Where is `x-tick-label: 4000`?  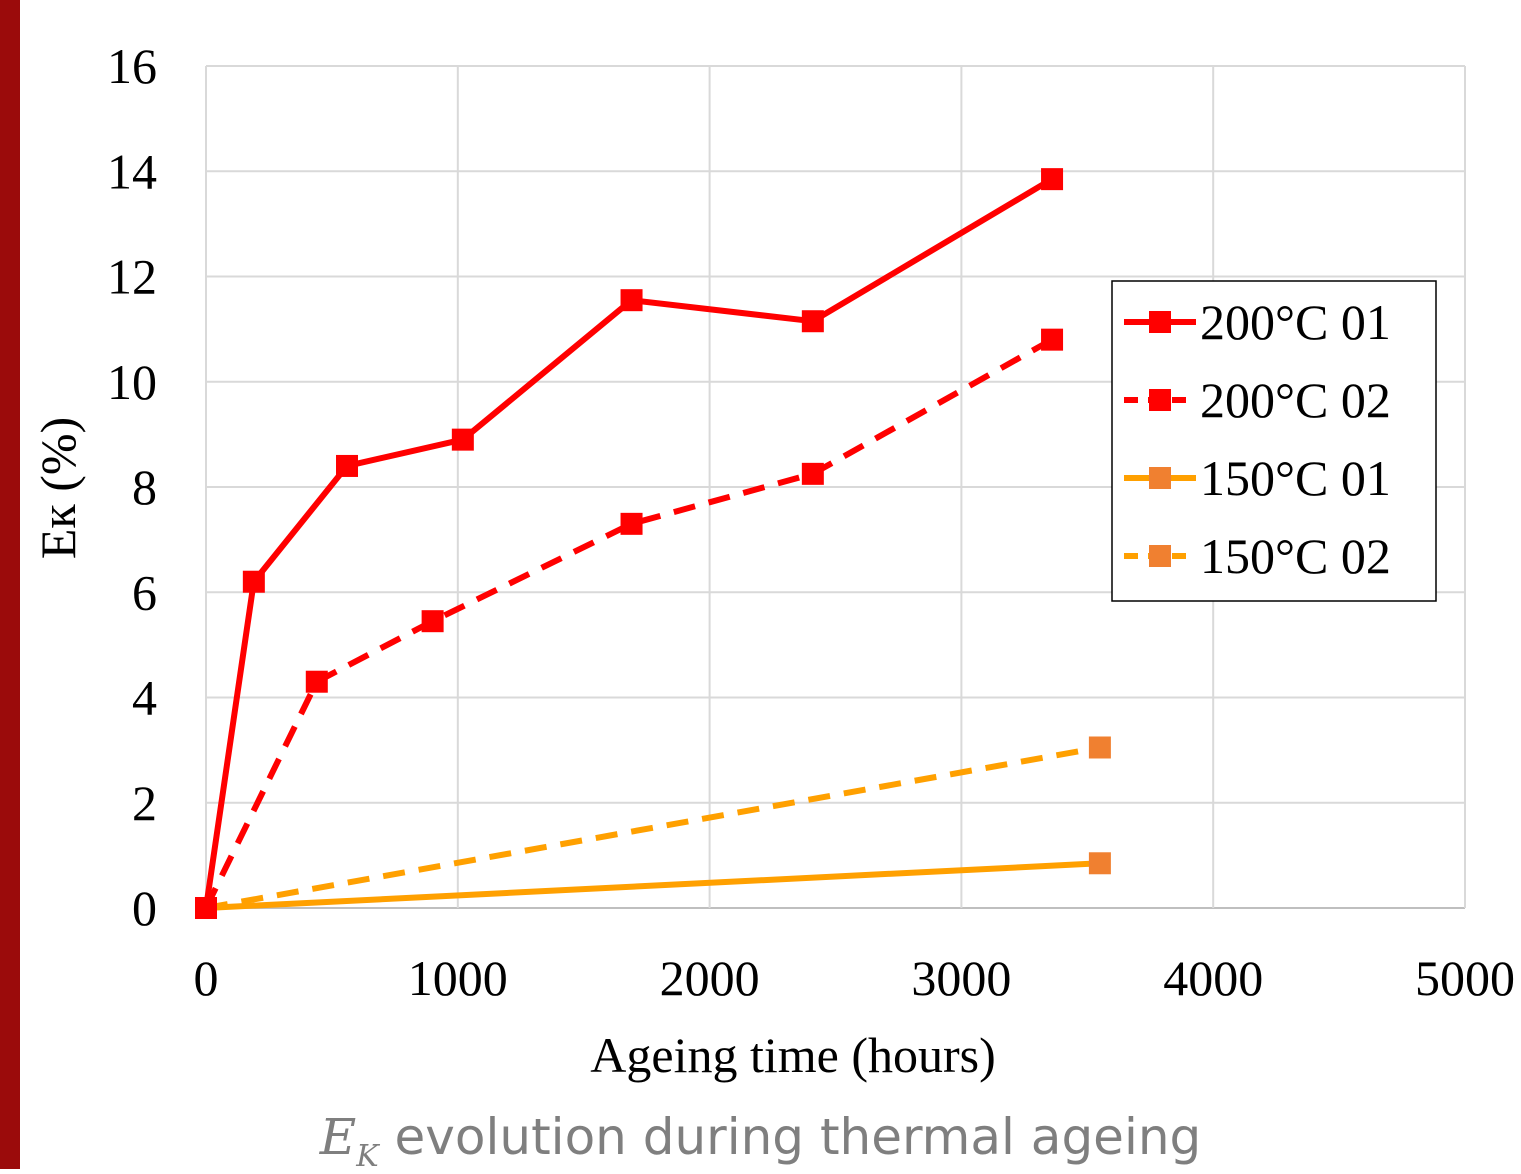
x-tick-label: 4000 is located at coordinates (1213, 978).